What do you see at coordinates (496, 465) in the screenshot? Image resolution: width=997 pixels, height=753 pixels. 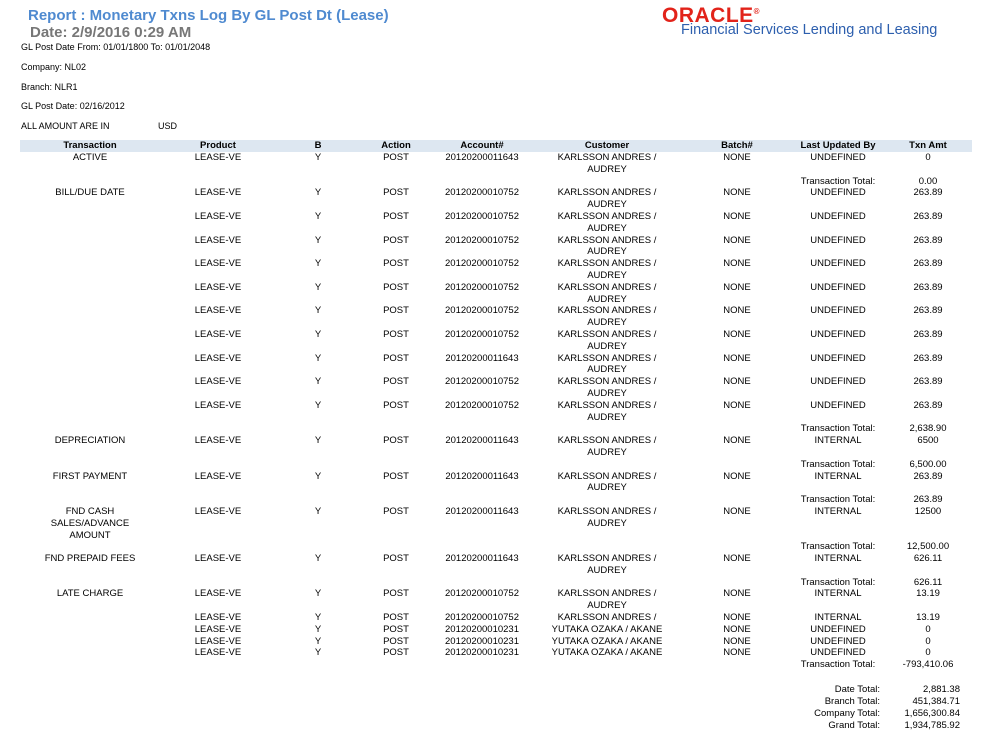 I see `total-row: Transaction Total: 6,500.00` at bounding box center [496, 465].